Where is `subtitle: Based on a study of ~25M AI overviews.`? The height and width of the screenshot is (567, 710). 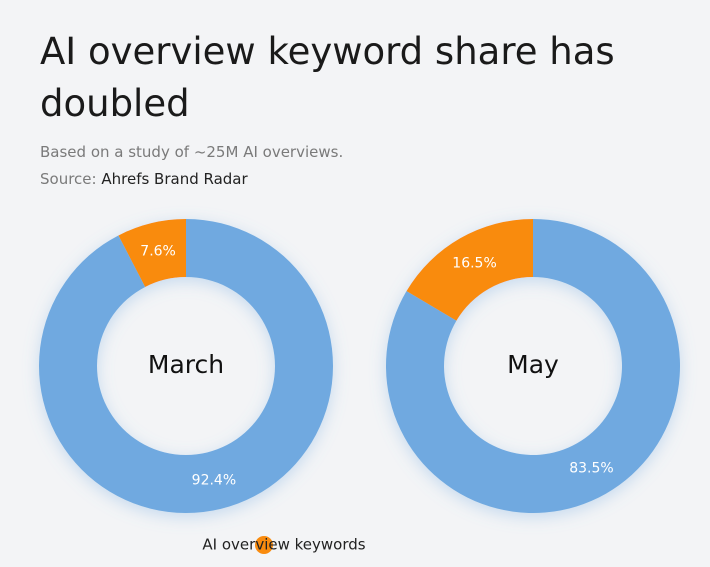
subtitle: Based on a study of ~25M AI overviews. is located at coordinates (192, 152).